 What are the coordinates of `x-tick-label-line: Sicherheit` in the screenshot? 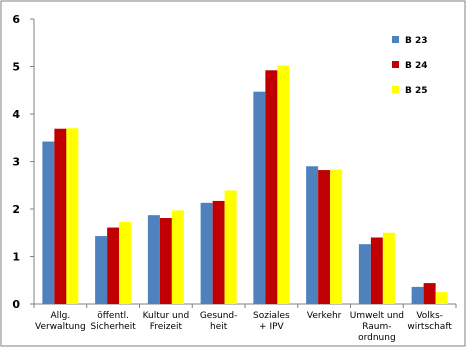 It's located at (114, 327).